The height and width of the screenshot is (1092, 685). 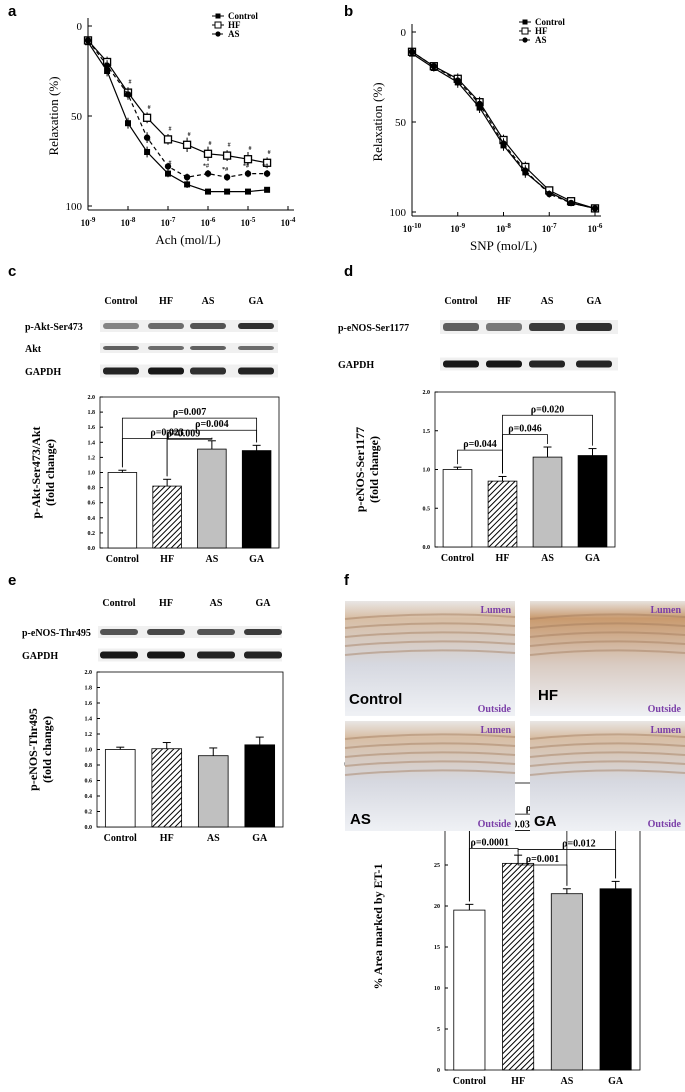 What do you see at coordinates (53, 115) in the screenshot?
I see `y-axis-title: Relaxation (%)` at bounding box center [53, 115].